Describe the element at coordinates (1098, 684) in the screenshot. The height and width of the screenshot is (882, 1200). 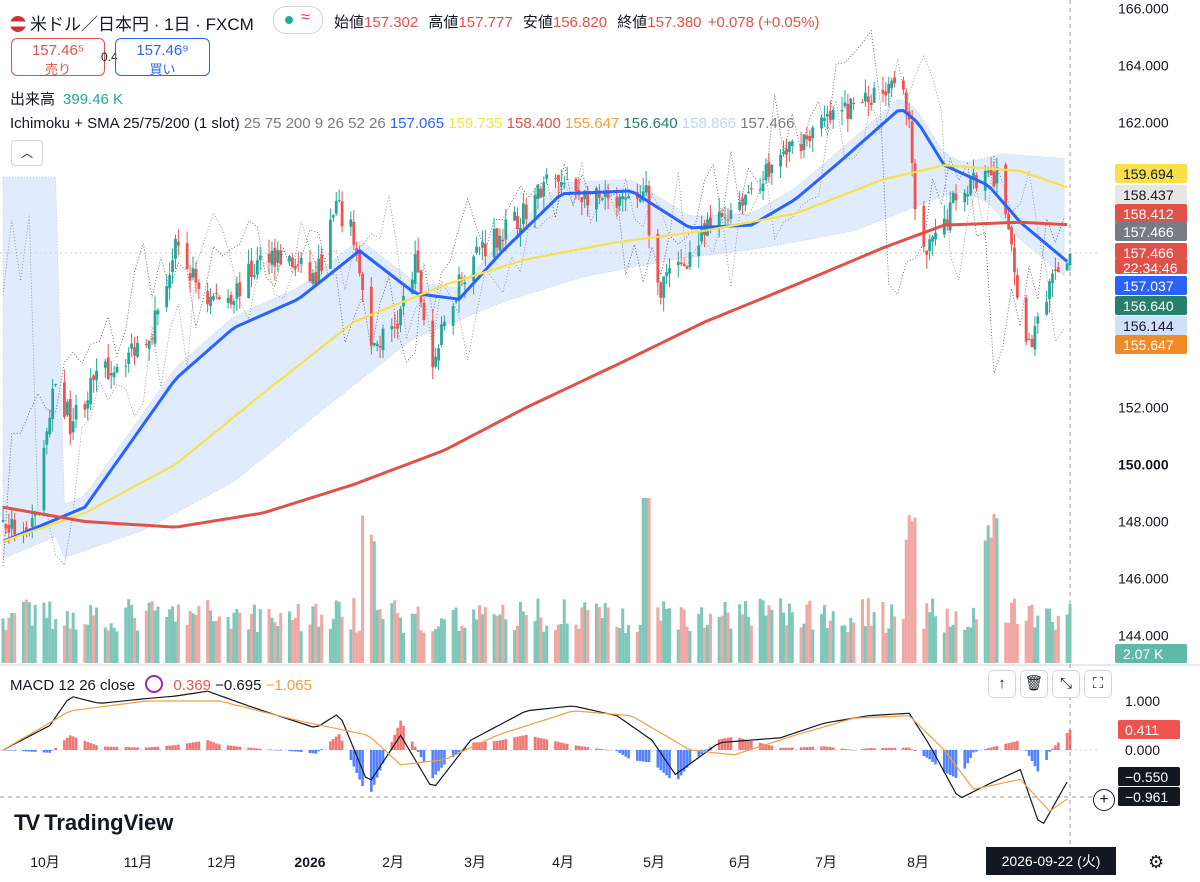
I see `maximize-pane-button: ⛶` at that location.